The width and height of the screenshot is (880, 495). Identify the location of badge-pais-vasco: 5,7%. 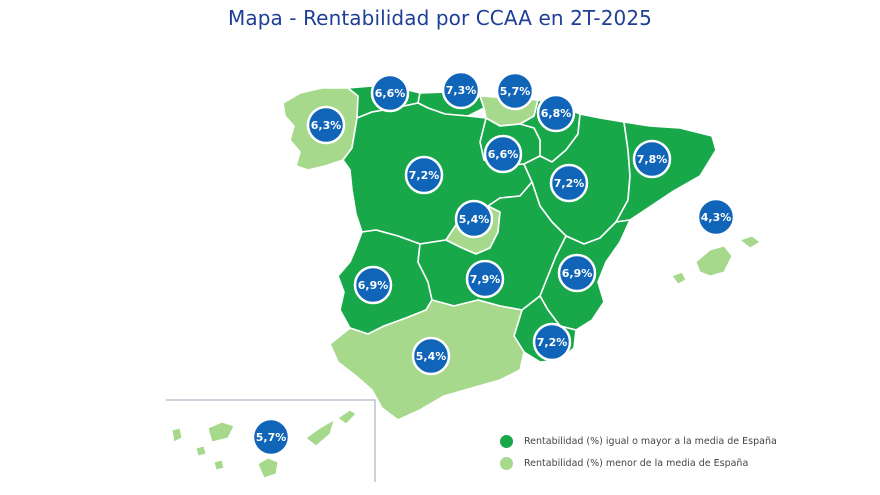
(515, 91).